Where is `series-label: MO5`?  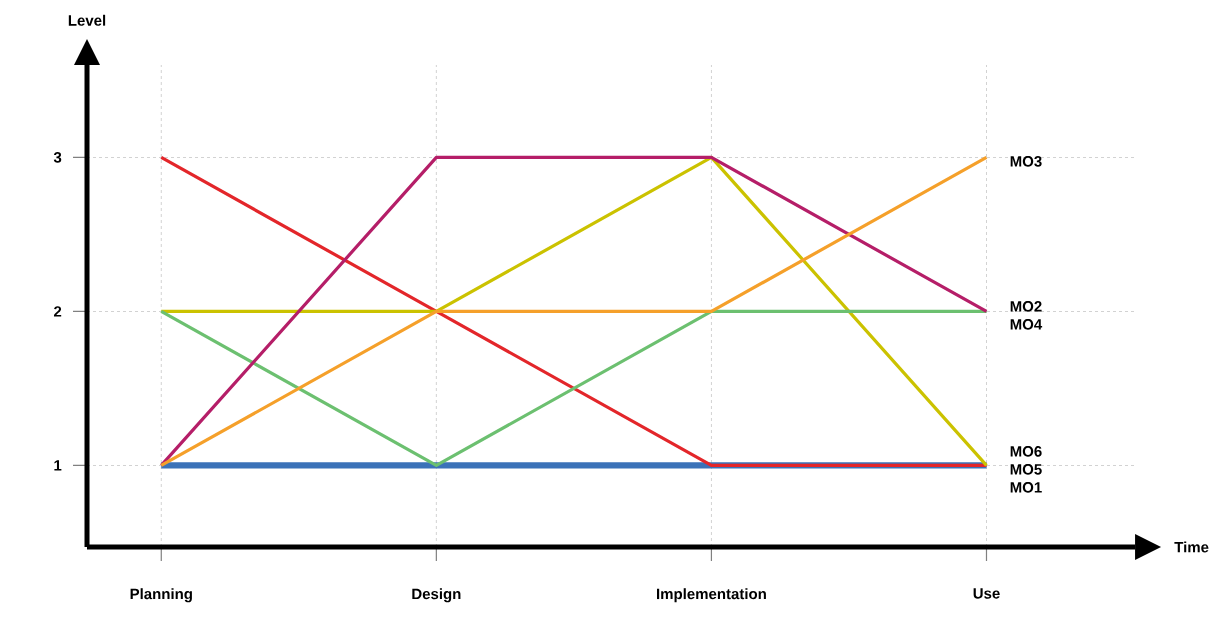
series-label: MO5 is located at coordinates (1026, 469).